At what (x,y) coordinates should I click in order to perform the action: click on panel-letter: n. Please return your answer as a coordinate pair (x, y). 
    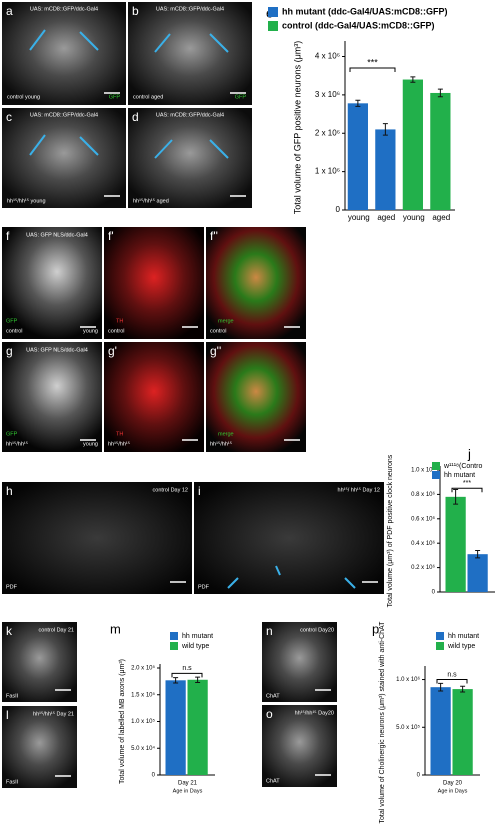
    Looking at the image, I should click on (269, 631).